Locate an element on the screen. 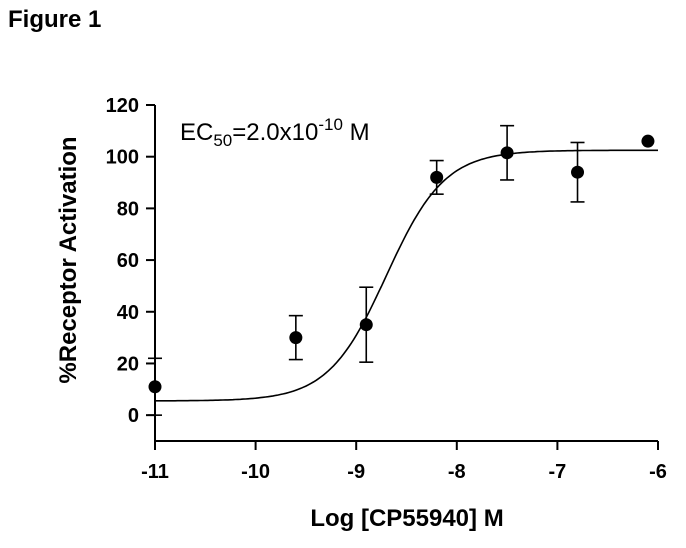 The height and width of the screenshot is (548, 686). y-tick-label: 20 is located at coordinates (128, 364).